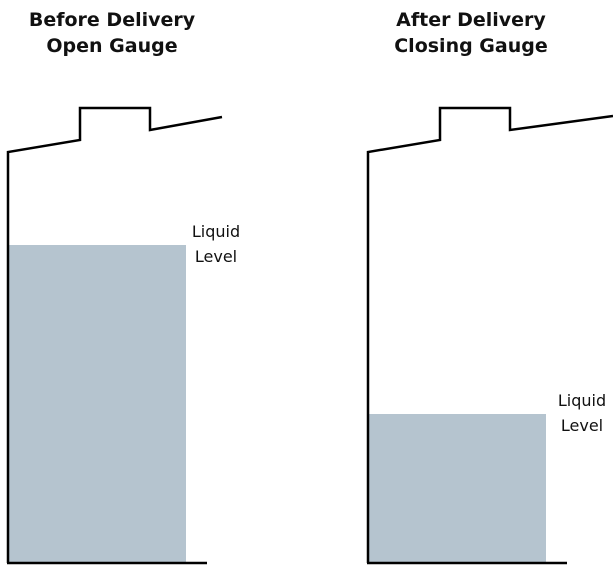 The image size is (613, 565). Describe the element at coordinates (471, 46) in the screenshot. I see `panel-subtitle: Closing Gauge` at that location.